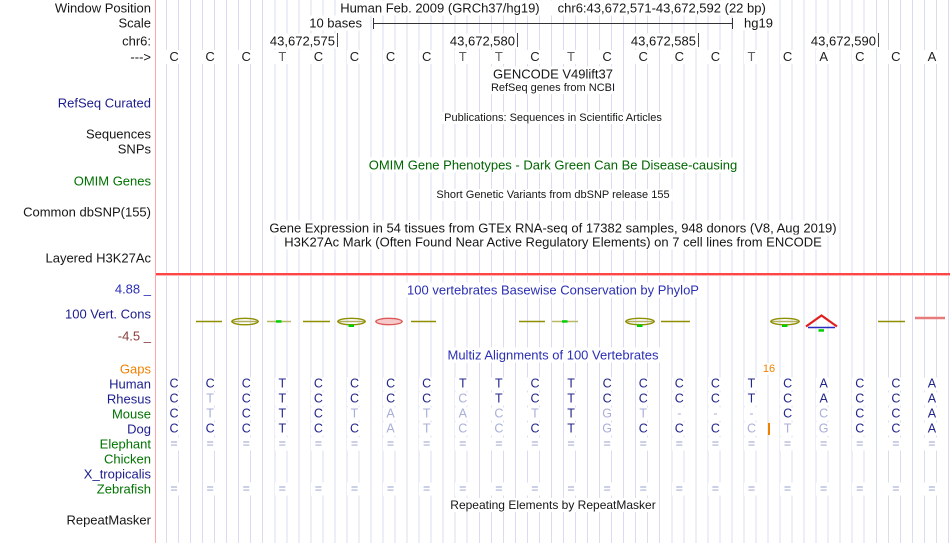  What do you see at coordinates (930, 318) in the screenshot?
I see `conservation-mark-rline` at bounding box center [930, 318].